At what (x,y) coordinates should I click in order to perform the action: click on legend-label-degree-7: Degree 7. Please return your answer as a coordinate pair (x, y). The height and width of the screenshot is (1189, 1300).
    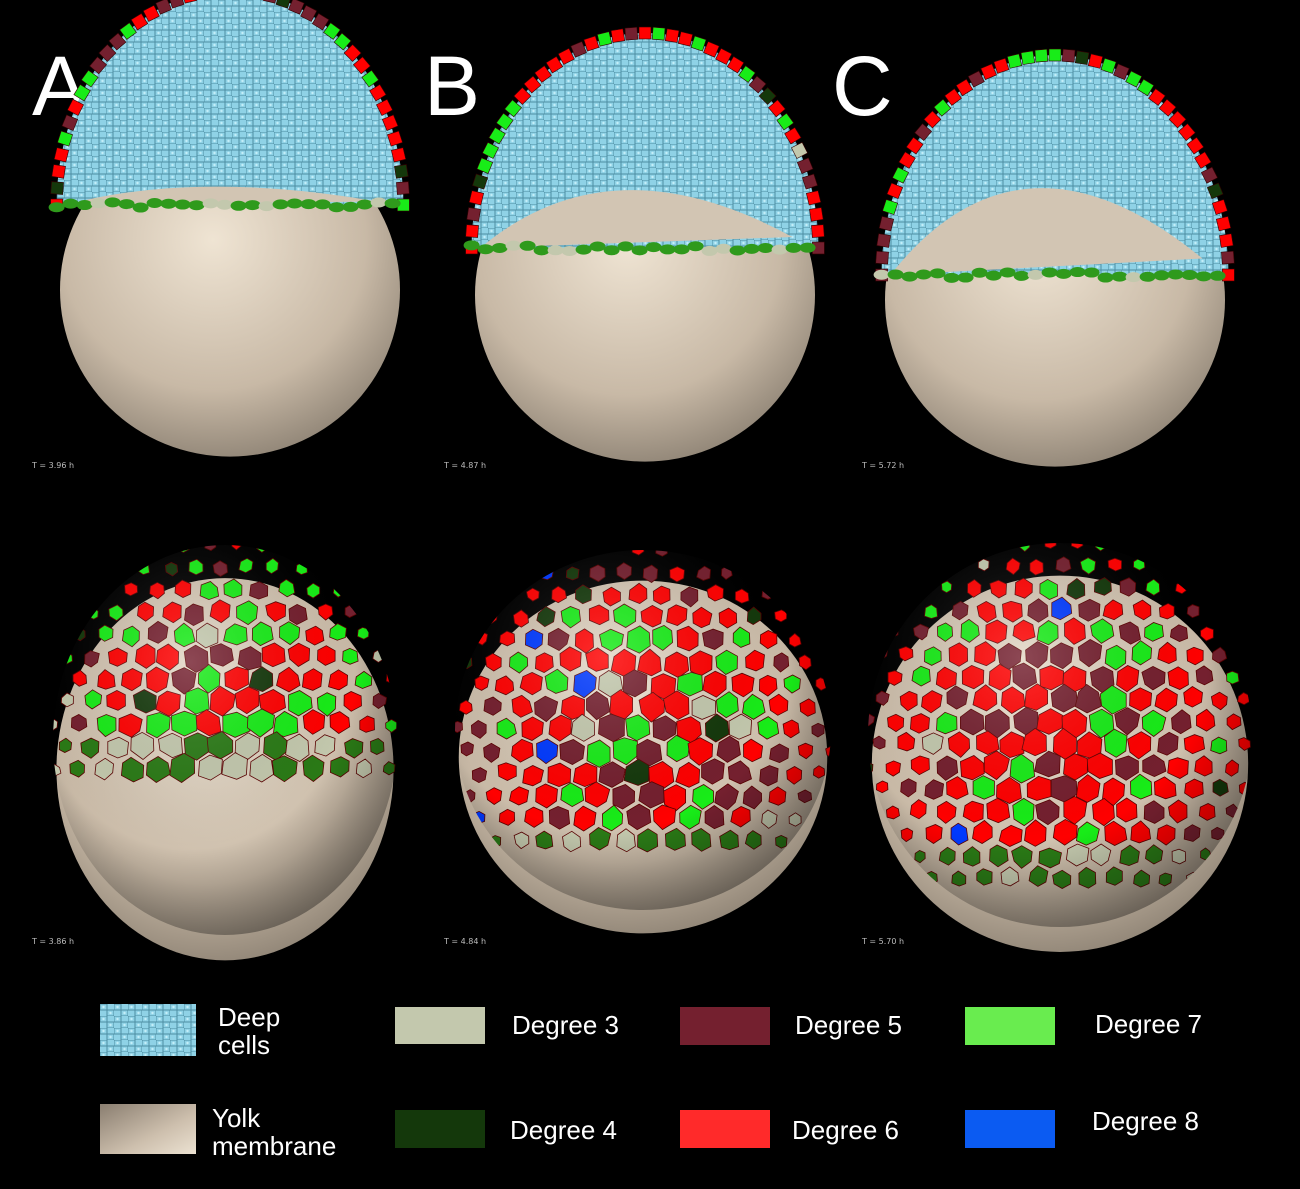
    Looking at the image, I should click on (1148, 1024).